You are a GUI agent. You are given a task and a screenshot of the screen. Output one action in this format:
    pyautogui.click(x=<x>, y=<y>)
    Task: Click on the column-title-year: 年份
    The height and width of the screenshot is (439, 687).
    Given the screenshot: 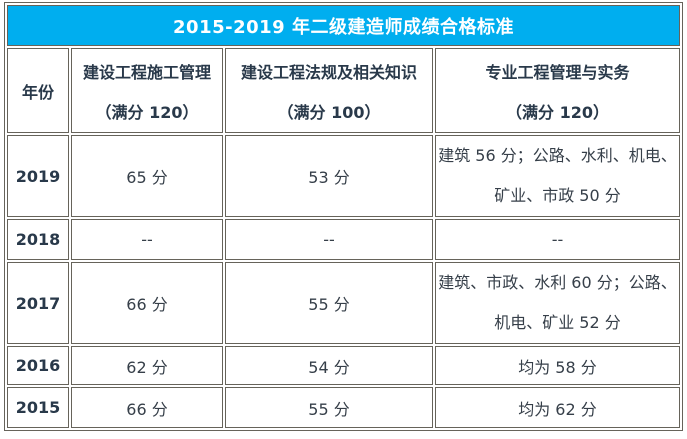 What is the action you would take?
    pyautogui.click(x=37, y=92)
    